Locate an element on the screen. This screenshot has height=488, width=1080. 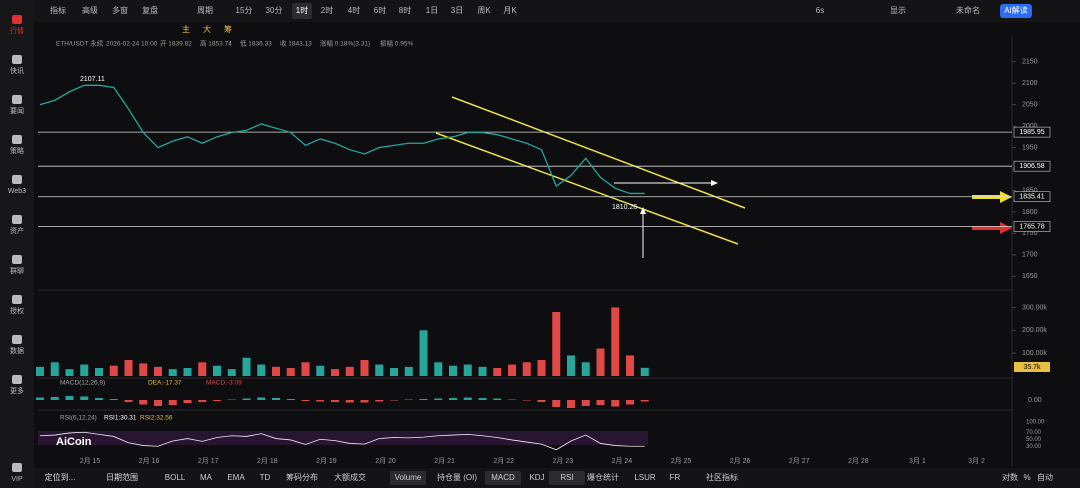
sidebar-label: 策略 is located at coordinates (17, 150).